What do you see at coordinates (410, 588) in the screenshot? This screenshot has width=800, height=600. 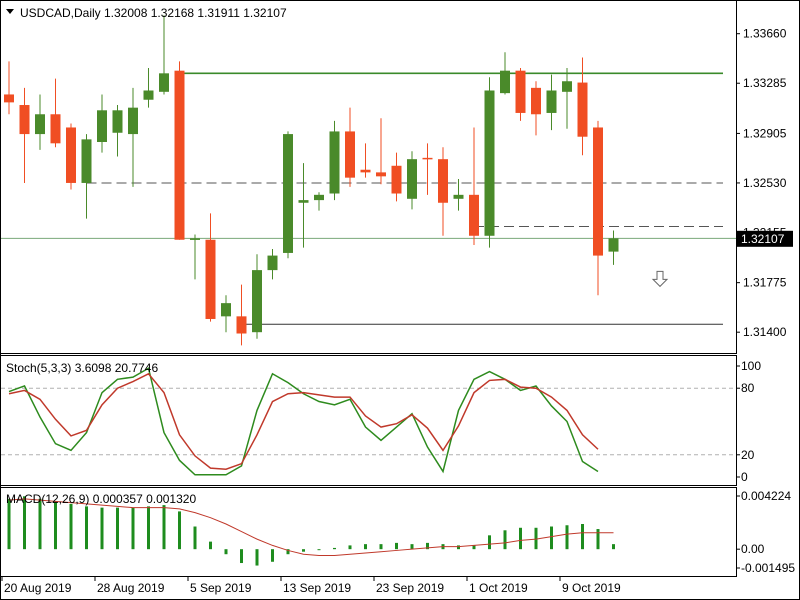 I see `time-tick-label: 23 Sep 2019` at bounding box center [410, 588].